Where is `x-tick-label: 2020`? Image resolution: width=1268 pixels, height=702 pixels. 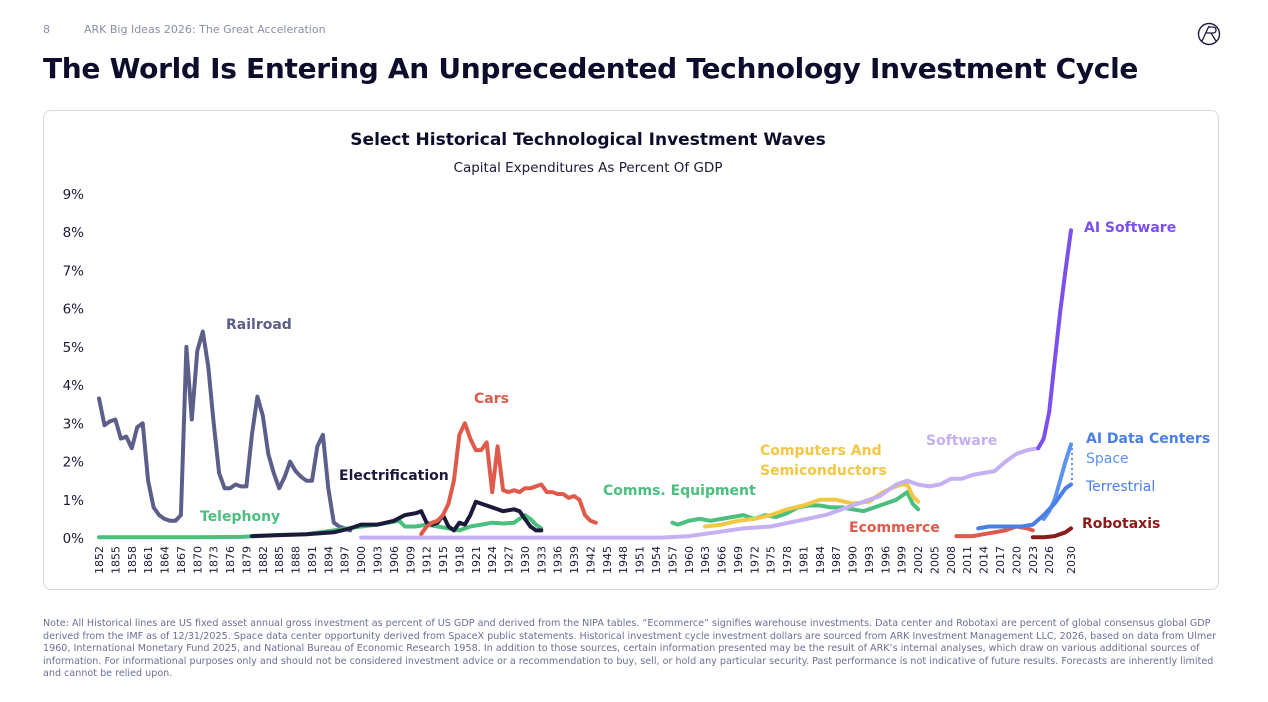 x-tick-label: 2020 is located at coordinates (1016, 560).